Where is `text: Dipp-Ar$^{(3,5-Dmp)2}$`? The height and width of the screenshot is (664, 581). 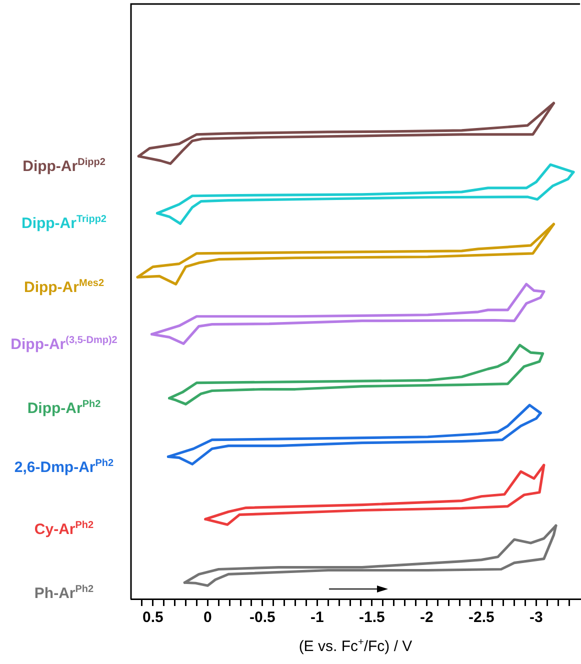 text: Dipp-Ar$^{(3,5-Dmp)2}$ is located at coordinates (64, 344).